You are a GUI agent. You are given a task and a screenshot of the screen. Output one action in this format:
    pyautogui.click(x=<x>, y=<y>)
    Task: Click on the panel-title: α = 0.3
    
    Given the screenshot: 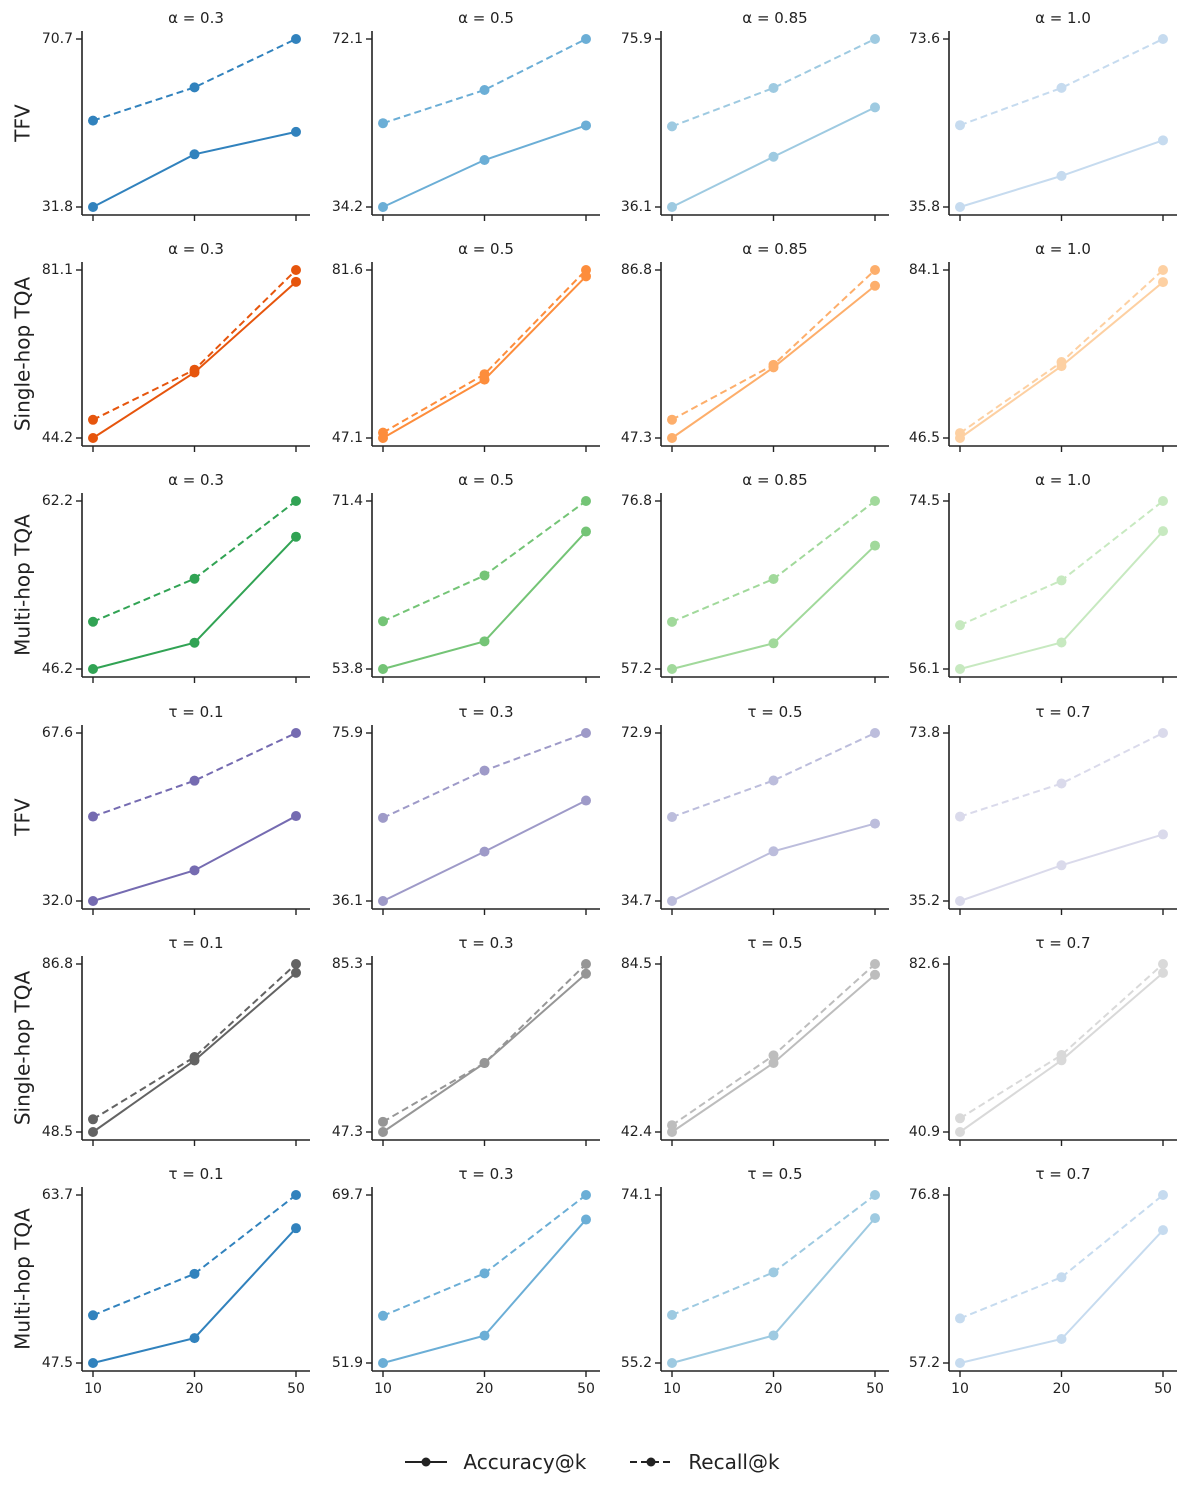 What is the action you would take?
    pyautogui.click(x=196, y=18)
    